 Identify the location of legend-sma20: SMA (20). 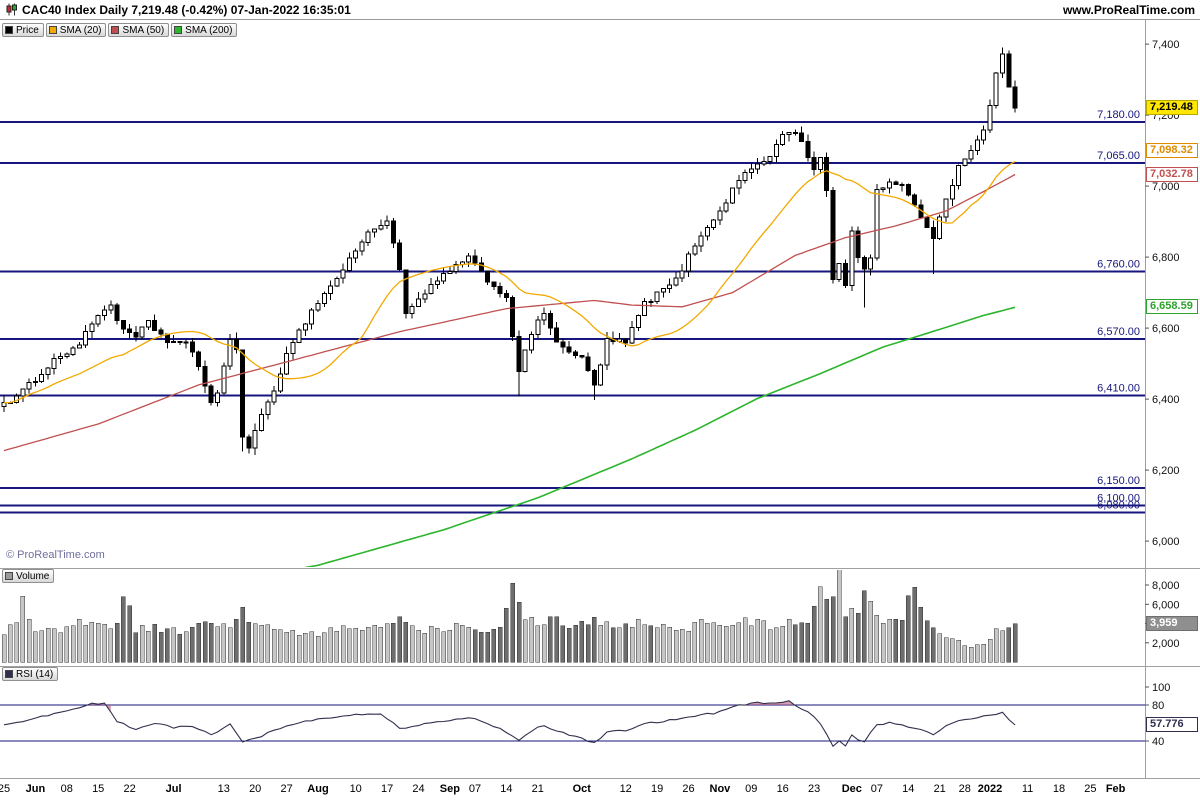
(76, 30).